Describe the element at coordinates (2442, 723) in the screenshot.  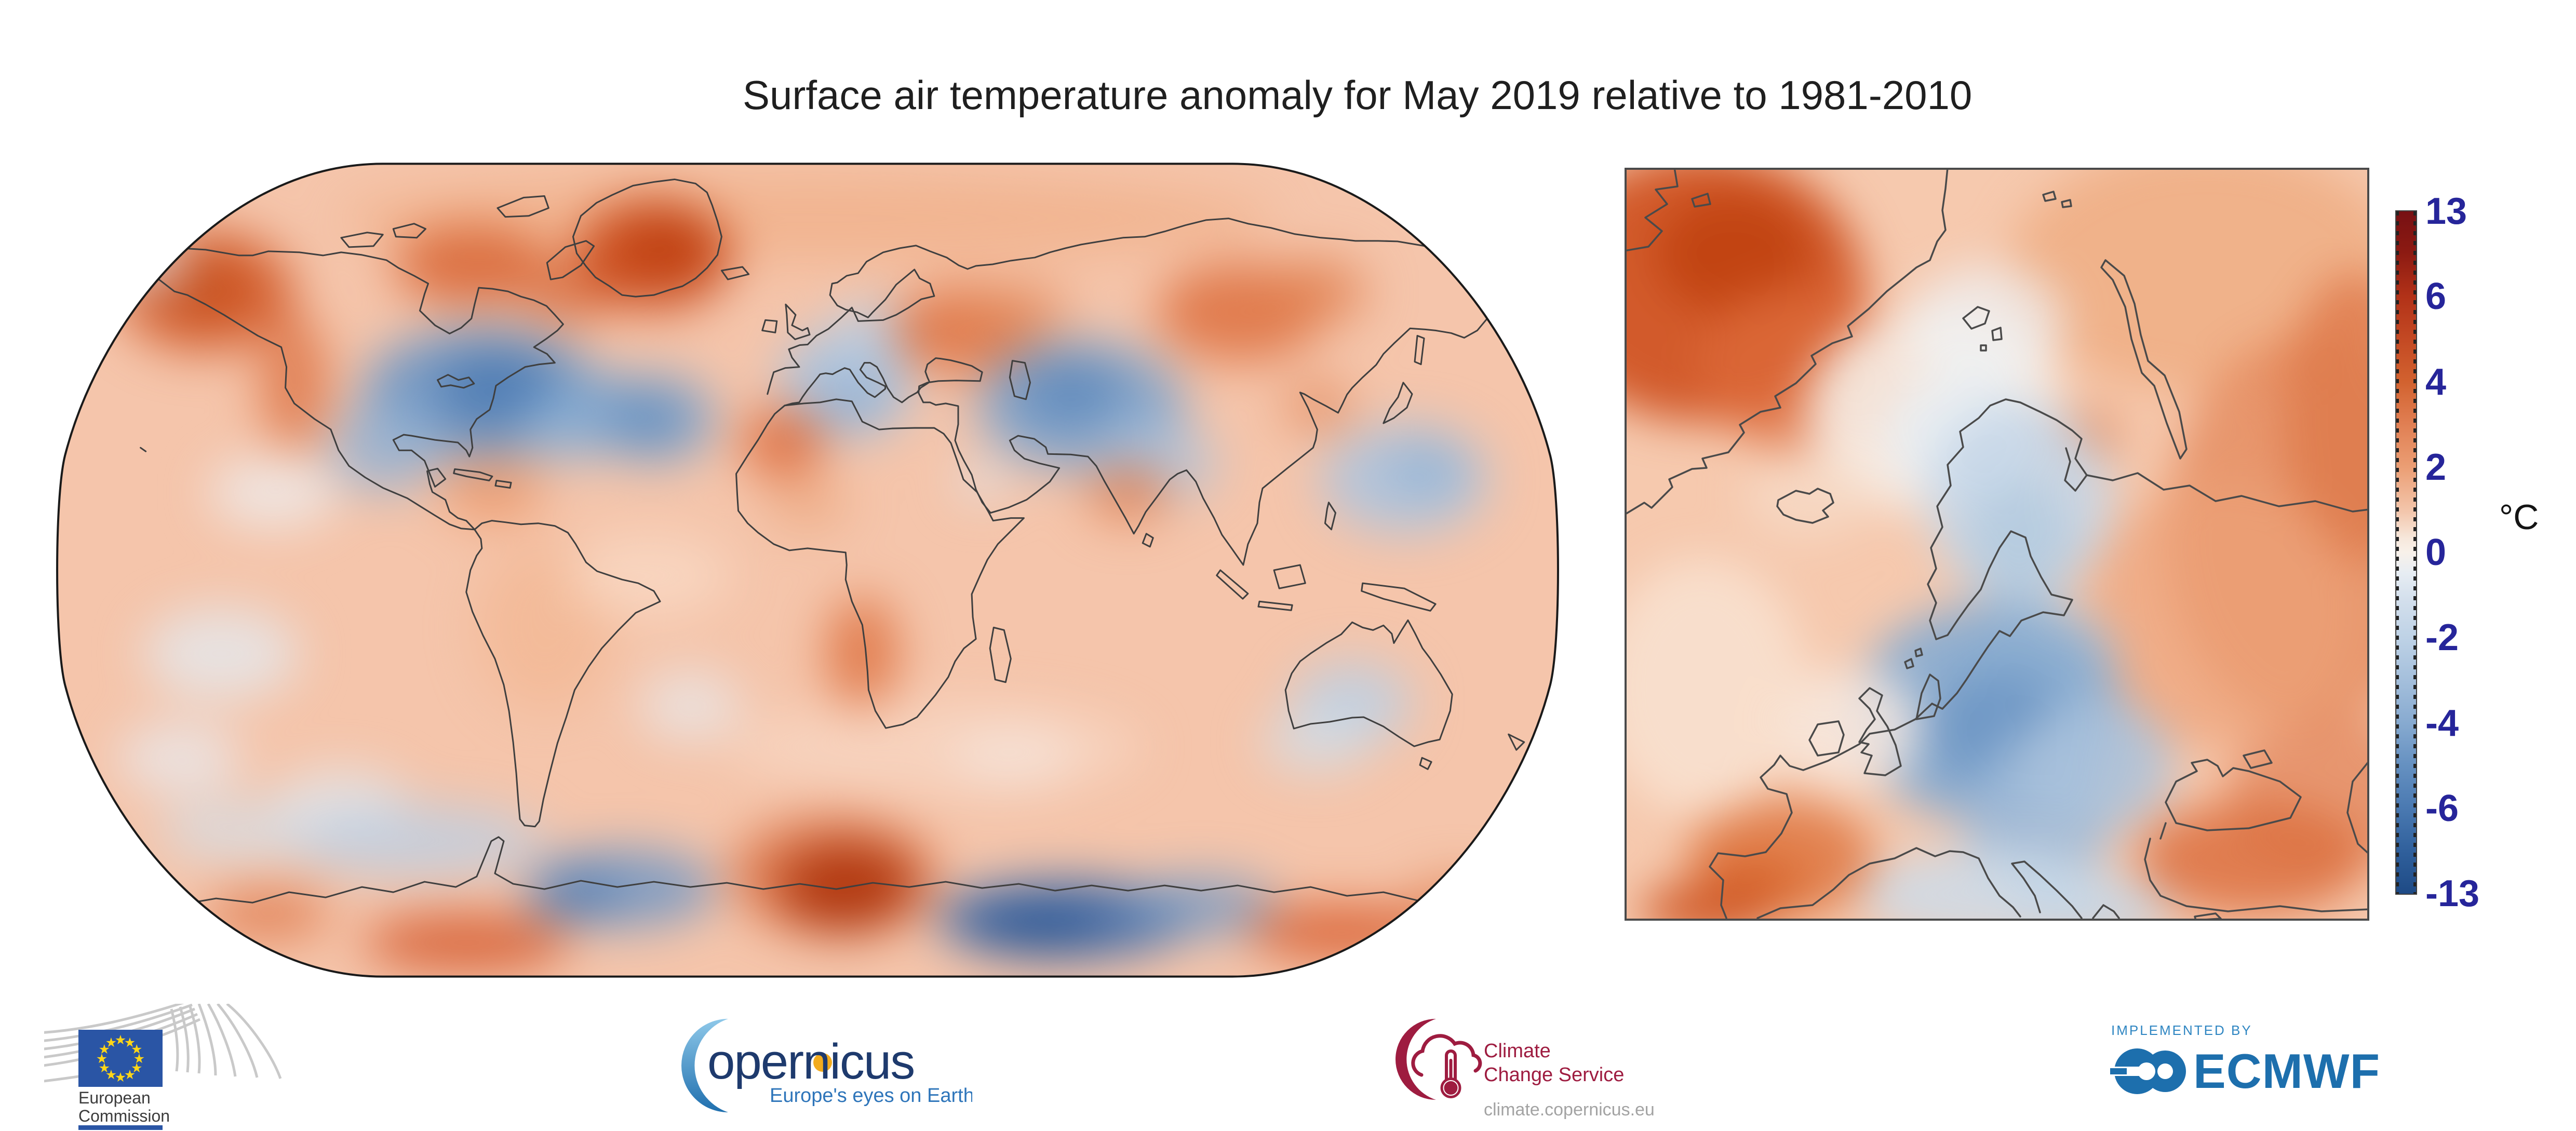
I see `colorbar-tick--4: -4` at that location.